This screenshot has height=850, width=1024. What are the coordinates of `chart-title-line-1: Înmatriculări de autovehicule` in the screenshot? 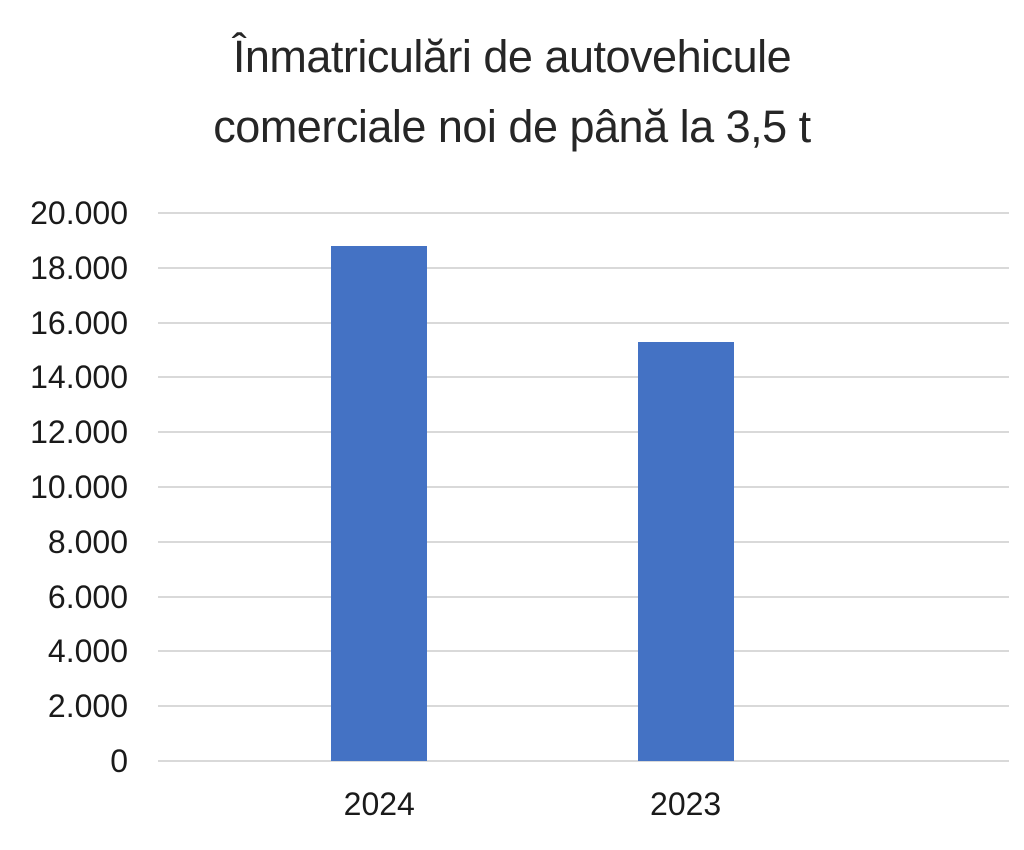 It's located at (512, 56).